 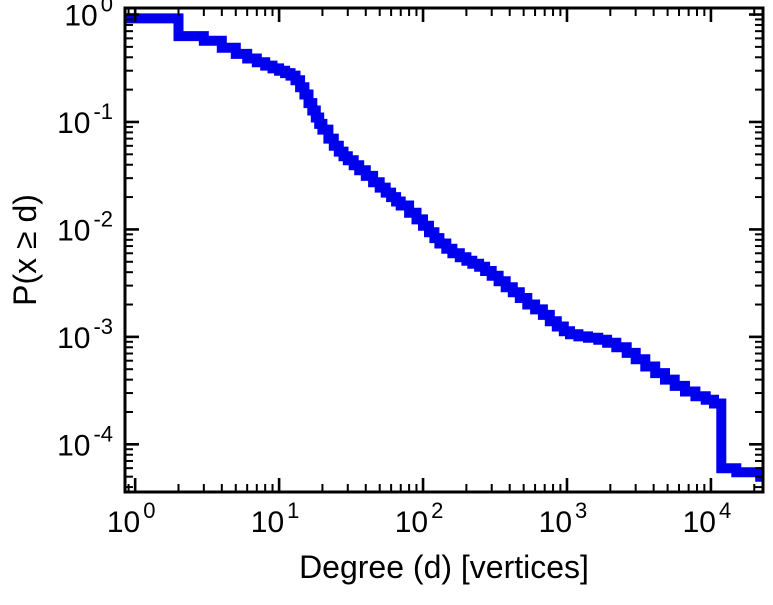 I want to click on y-axis-label: P(x ≥ d), so click(x=25, y=250).